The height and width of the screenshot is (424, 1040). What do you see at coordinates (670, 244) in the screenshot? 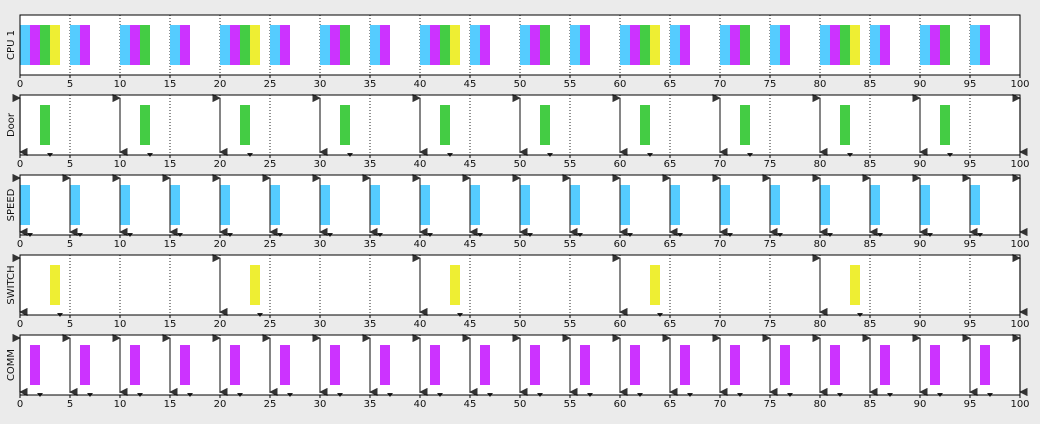
I see `x-tick-label: 65` at bounding box center [670, 244].